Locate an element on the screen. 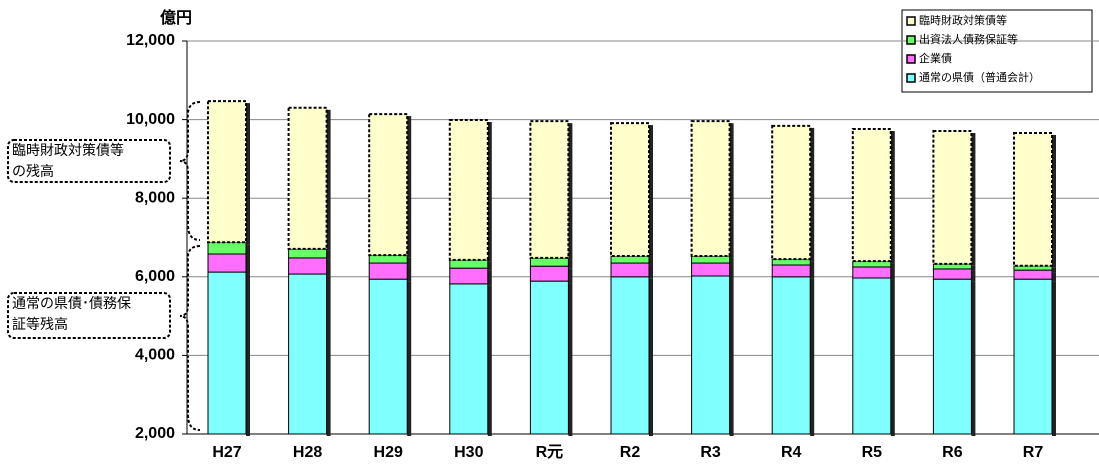 The width and height of the screenshot is (1099, 465). y-tick-label: 12,000 is located at coordinates (150, 40).